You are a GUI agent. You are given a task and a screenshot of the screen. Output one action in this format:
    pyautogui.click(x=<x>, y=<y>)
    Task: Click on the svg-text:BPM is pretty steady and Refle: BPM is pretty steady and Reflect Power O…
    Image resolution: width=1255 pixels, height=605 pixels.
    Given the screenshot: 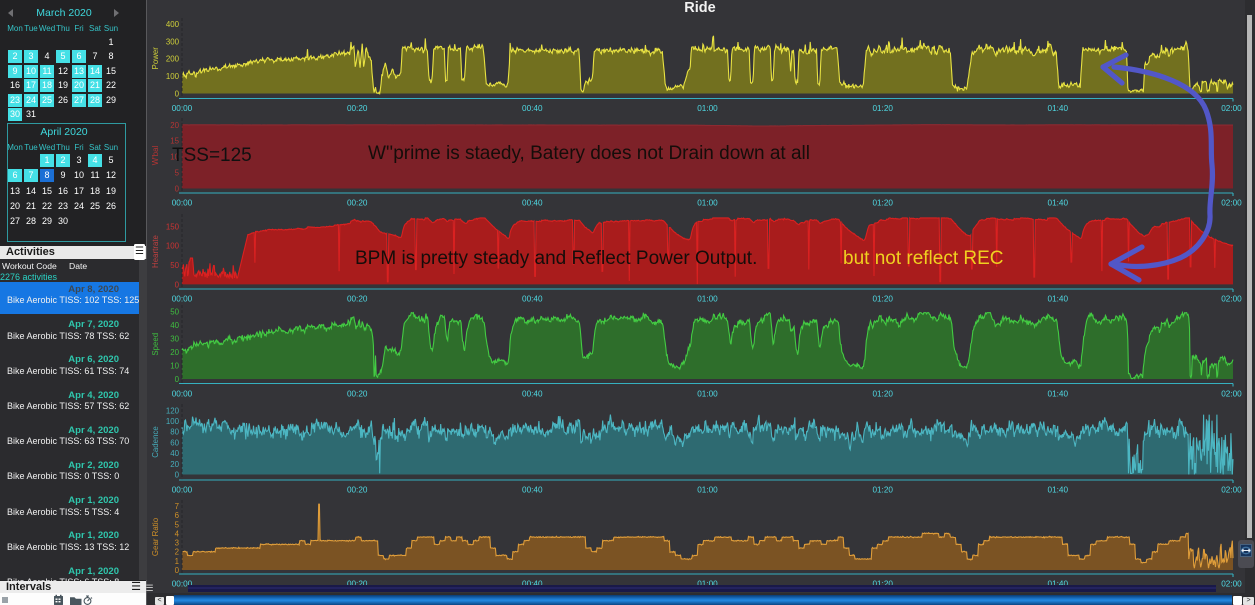 What is the action you would take?
    pyautogui.click(x=556, y=258)
    